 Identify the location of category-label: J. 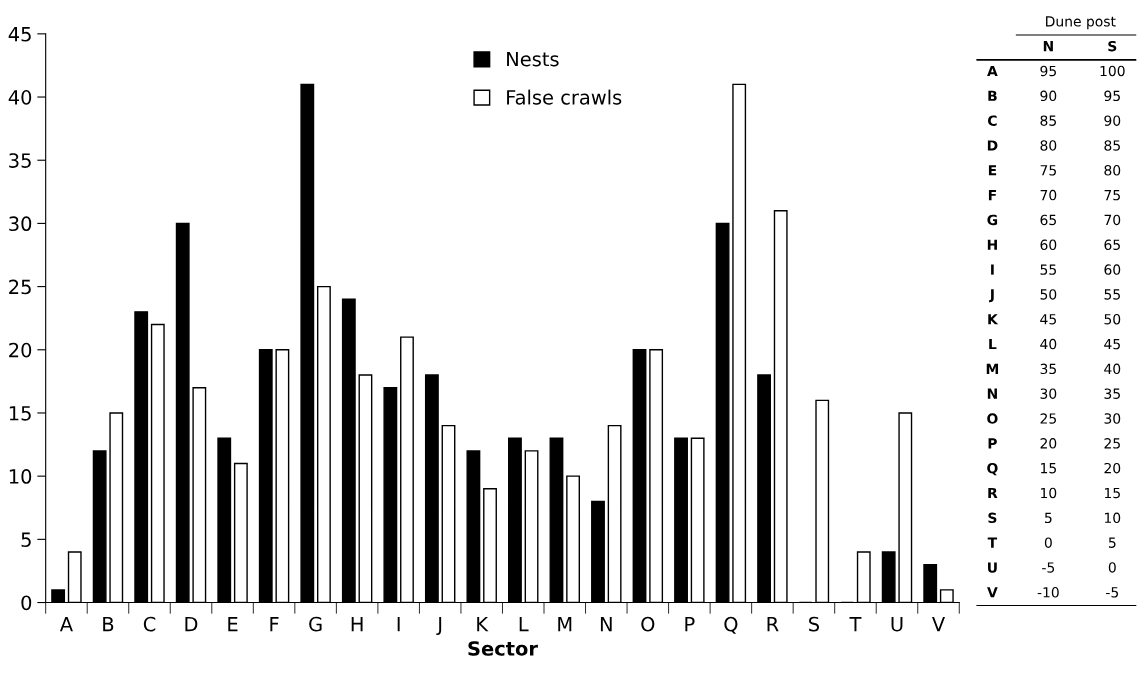
(991, 296).